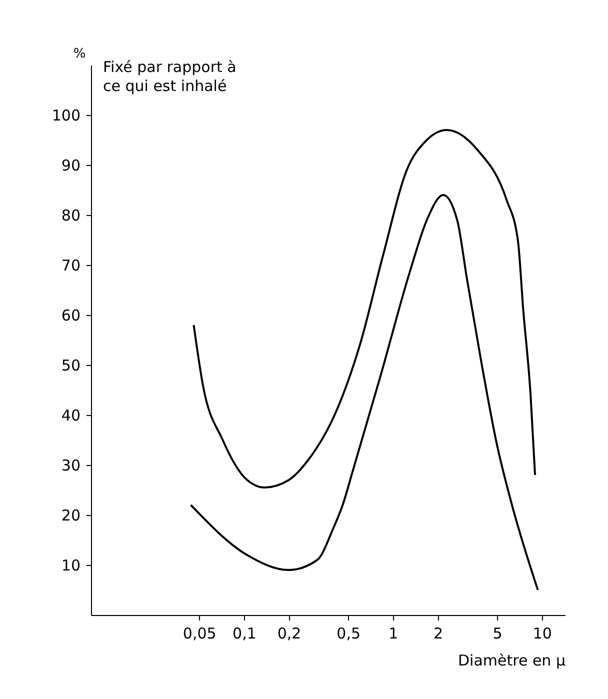  Describe the element at coordinates (512, 661) in the screenshot. I see `x-axis-title: Diamètre en µ` at that location.